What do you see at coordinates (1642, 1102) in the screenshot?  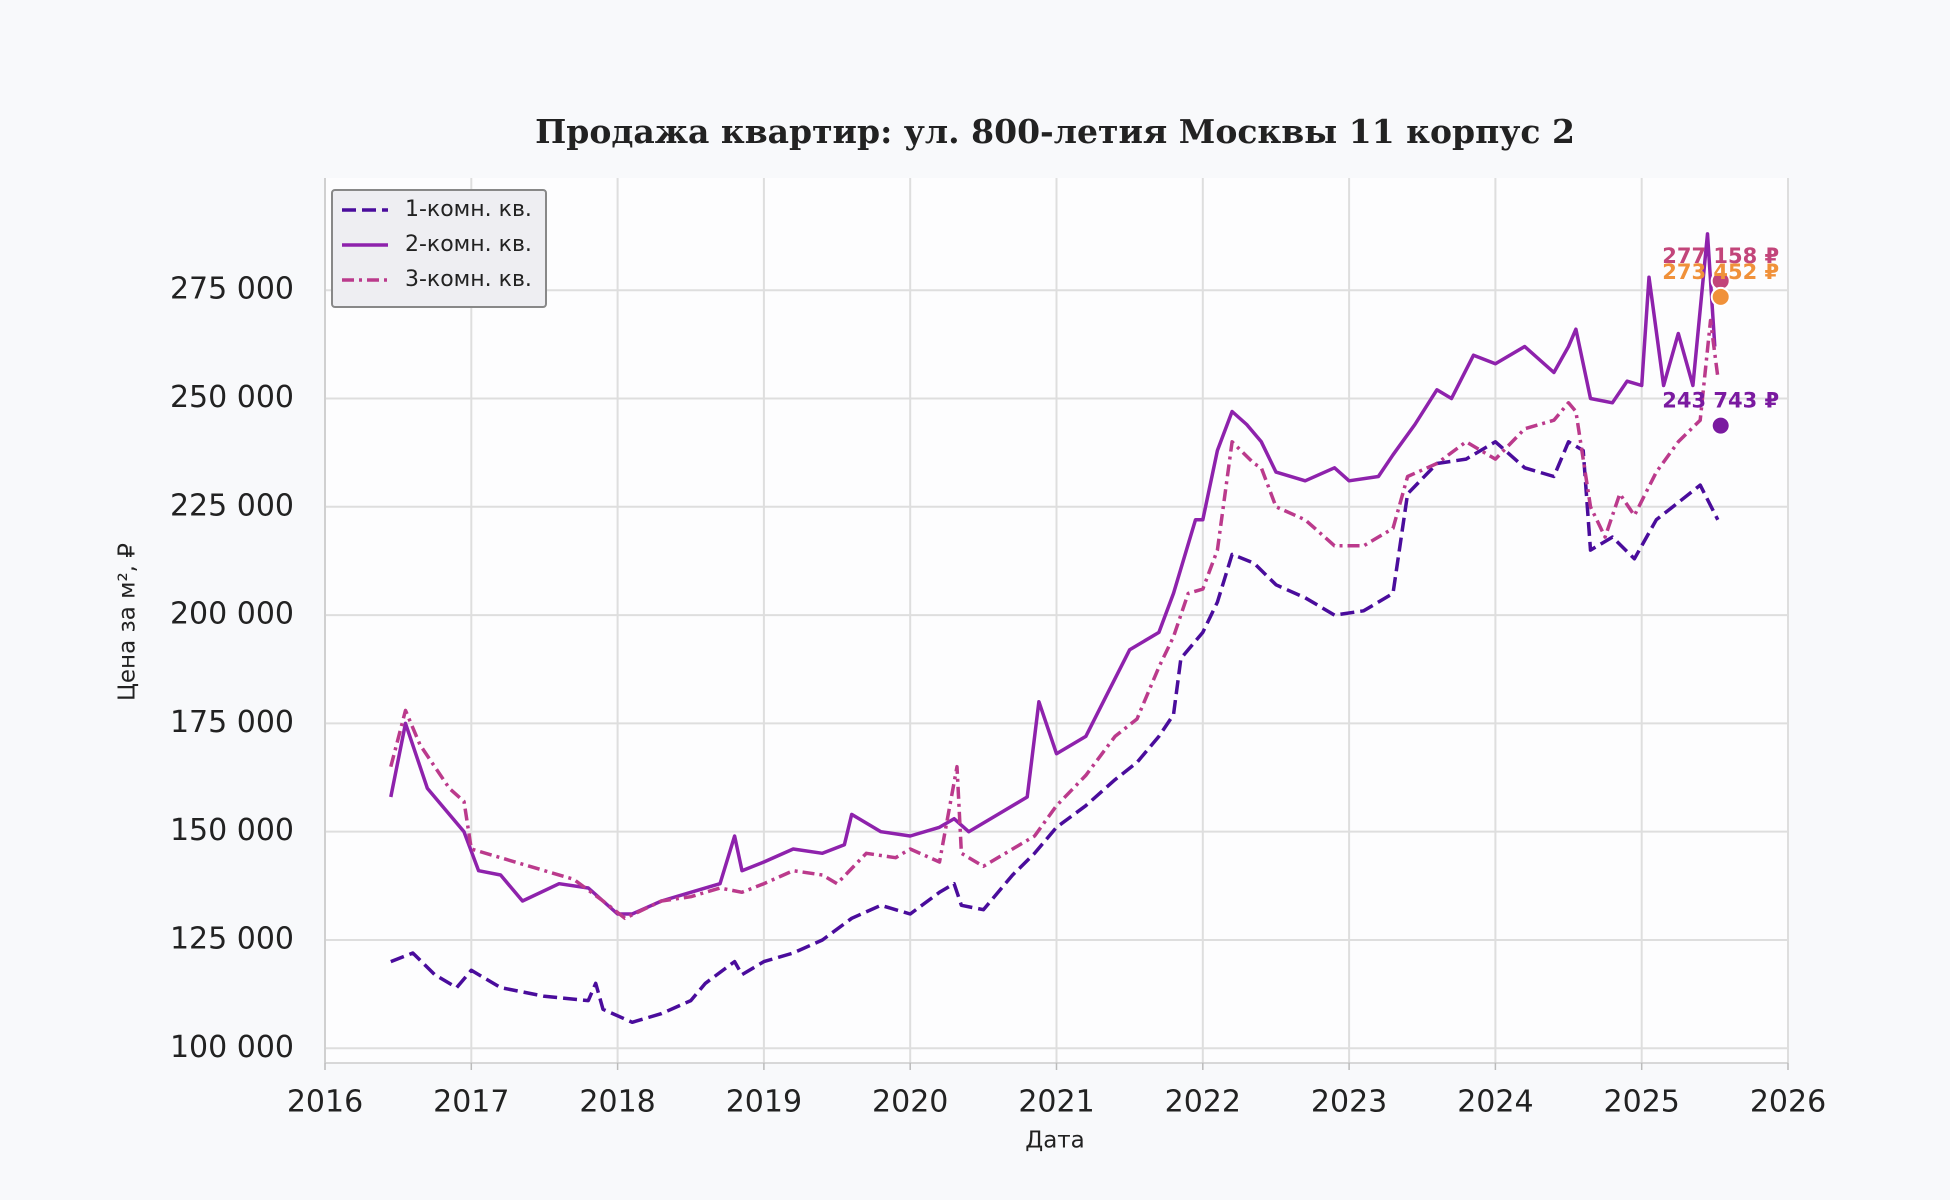 I see `x-tick-label: 2025` at bounding box center [1642, 1102].